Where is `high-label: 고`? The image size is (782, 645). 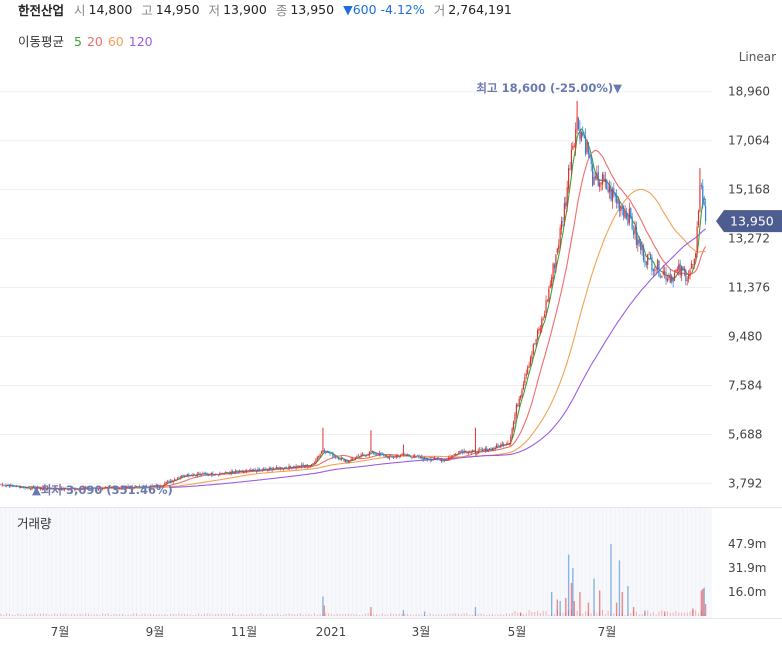
high-label: 고 is located at coordinates (147, 10).